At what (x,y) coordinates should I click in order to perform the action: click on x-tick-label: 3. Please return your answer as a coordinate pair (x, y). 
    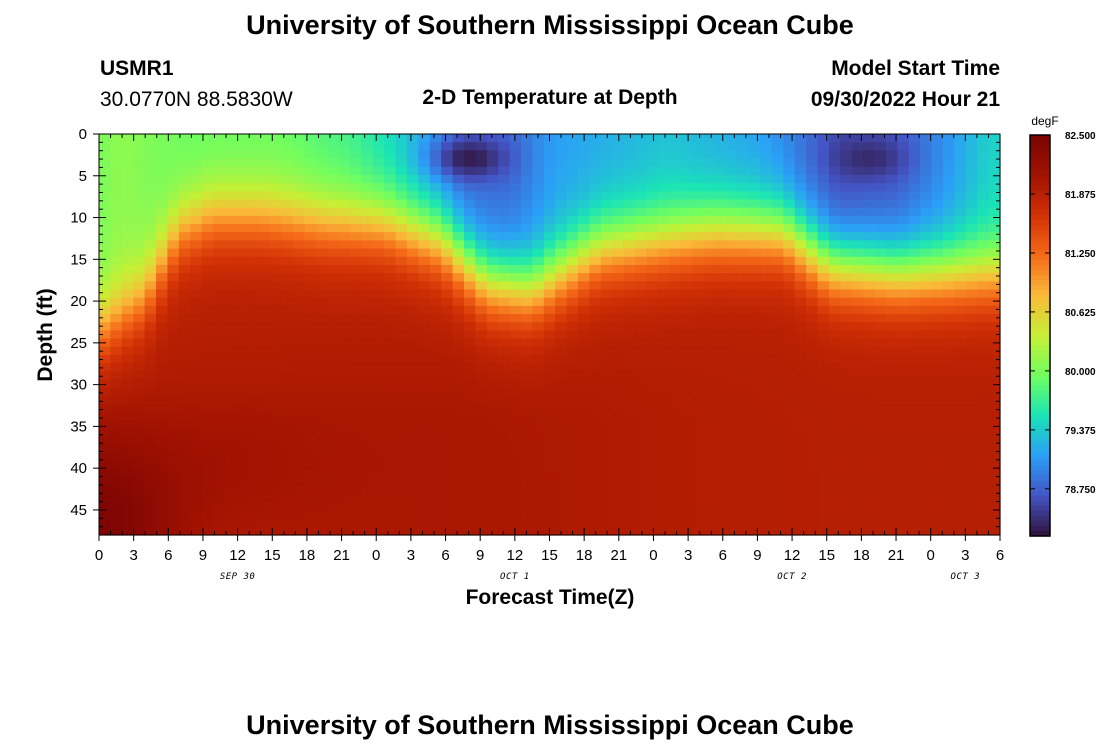
    Looking at the image, I should click on (965, 555).